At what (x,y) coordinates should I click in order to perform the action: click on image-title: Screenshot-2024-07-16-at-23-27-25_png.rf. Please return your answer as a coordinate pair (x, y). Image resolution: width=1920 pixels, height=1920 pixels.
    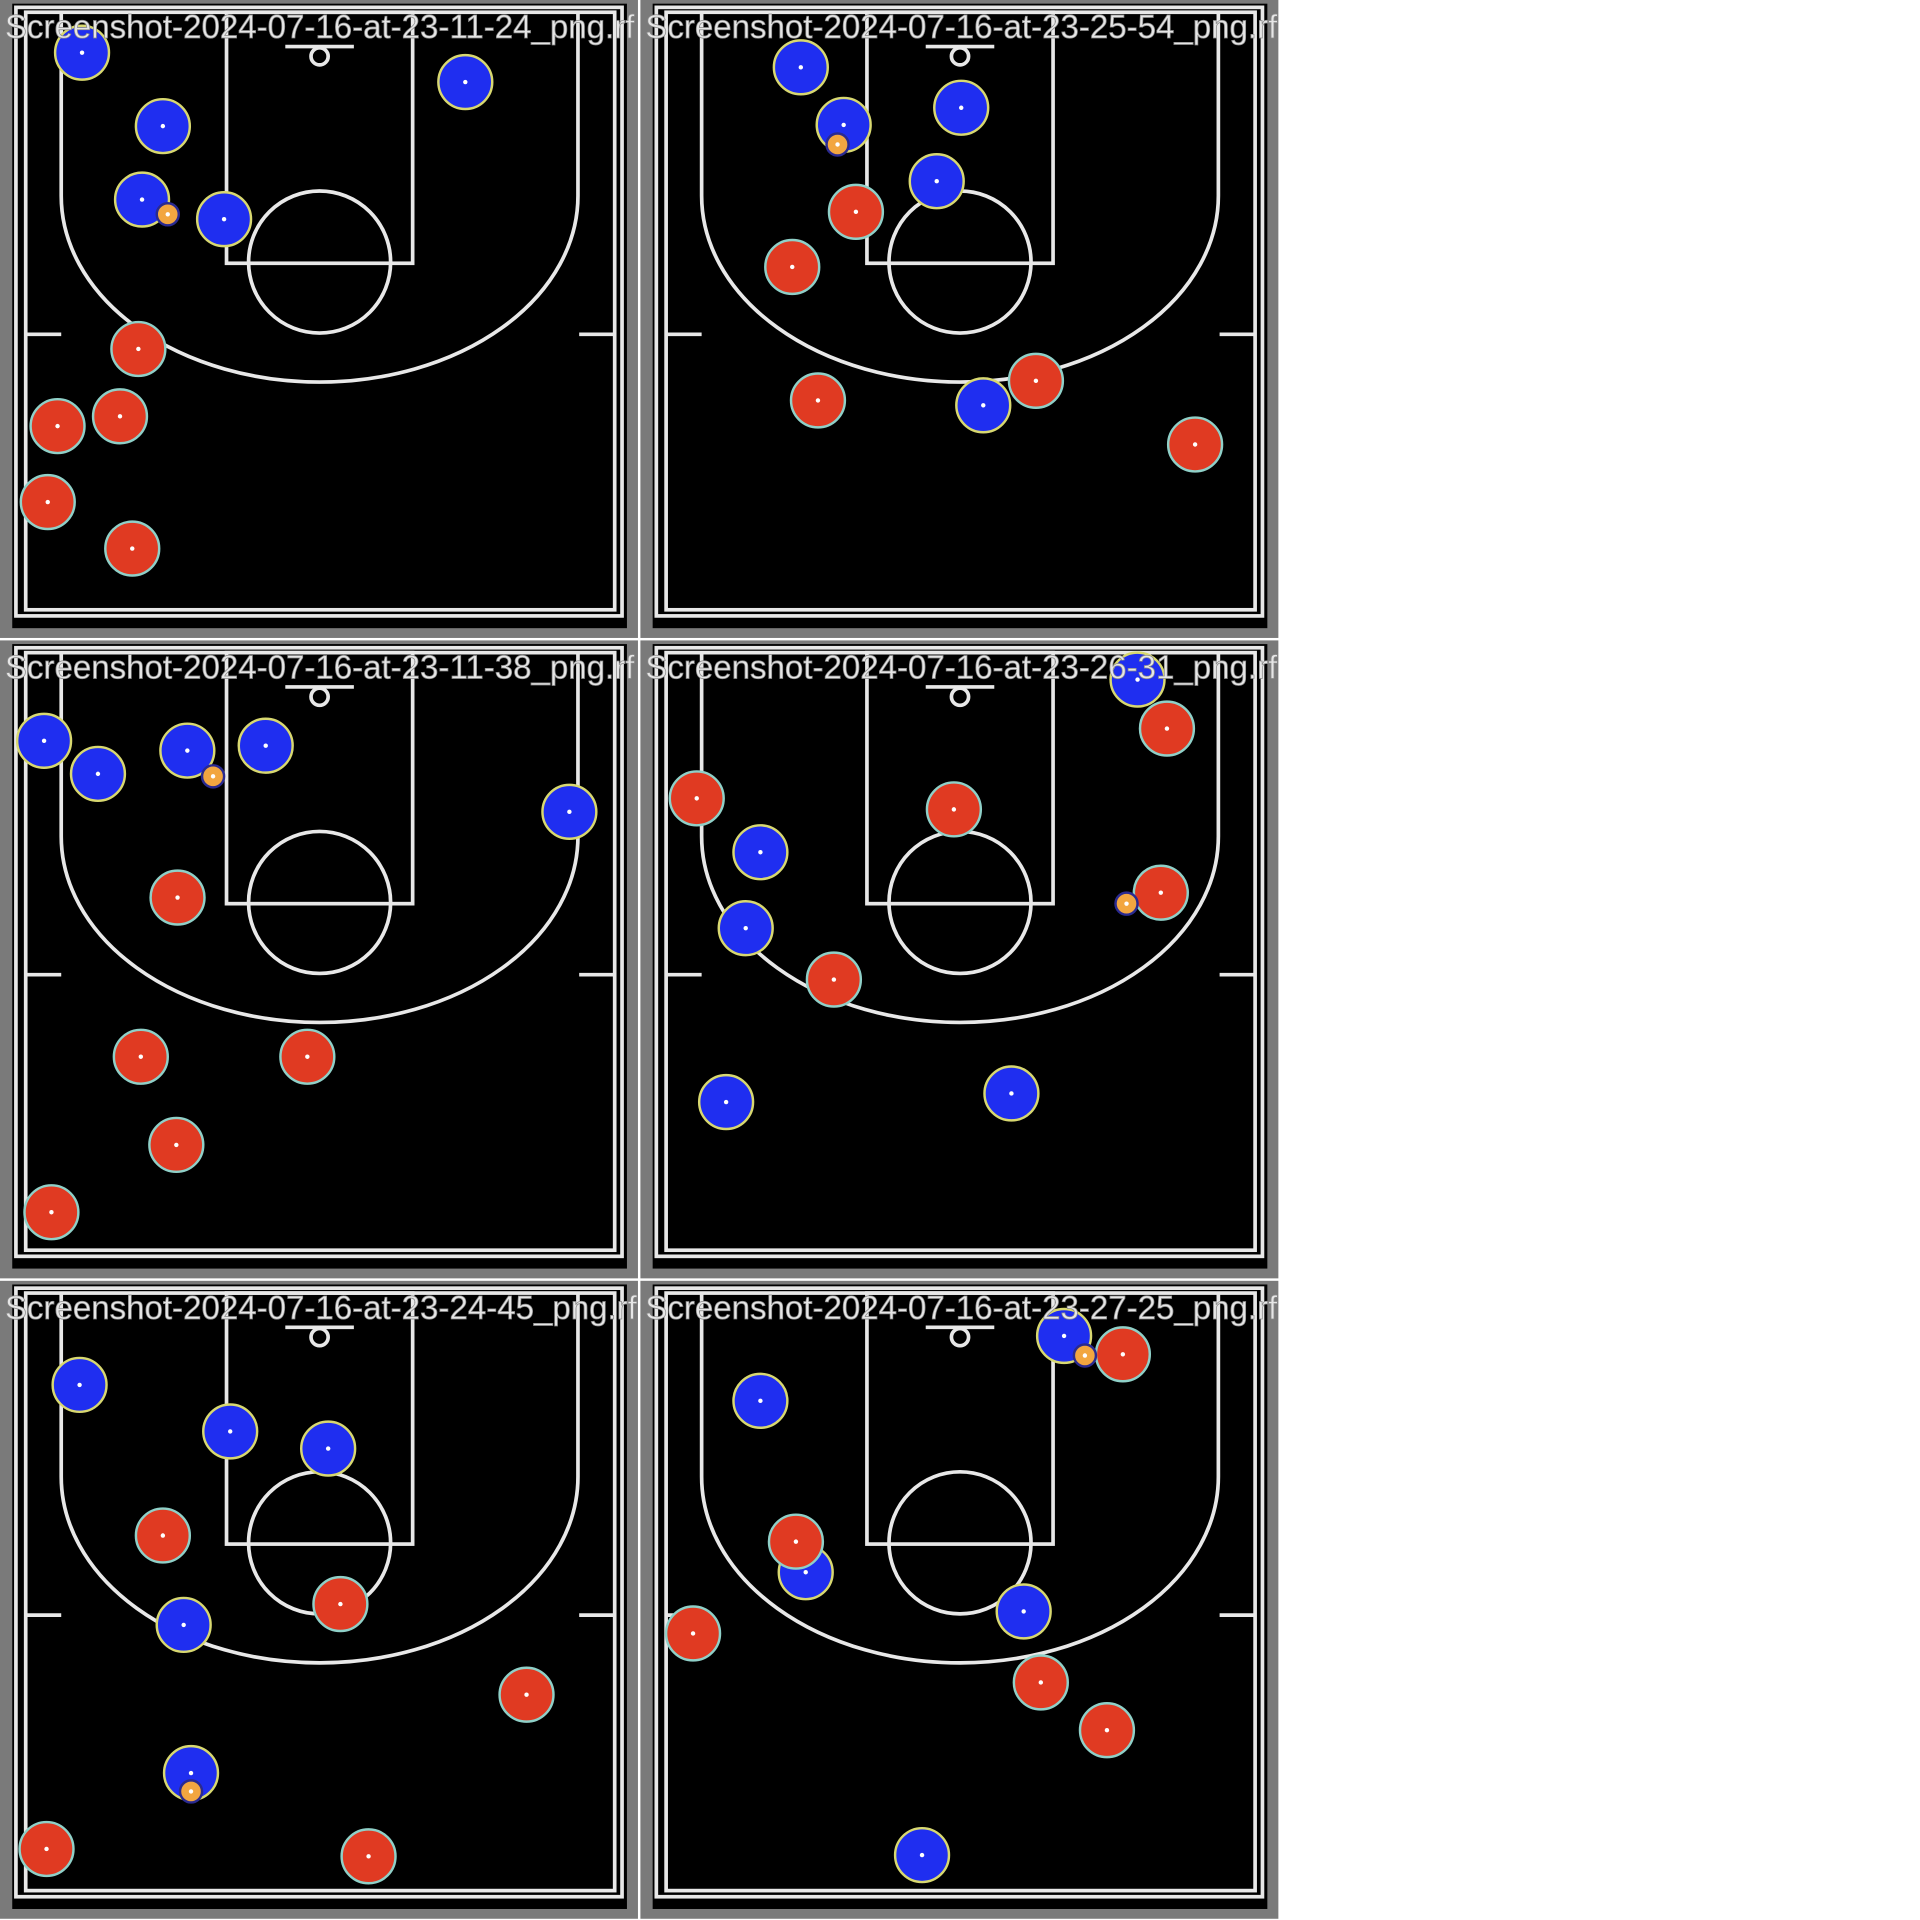
    Looking at the image, I should click on (961, 1308).